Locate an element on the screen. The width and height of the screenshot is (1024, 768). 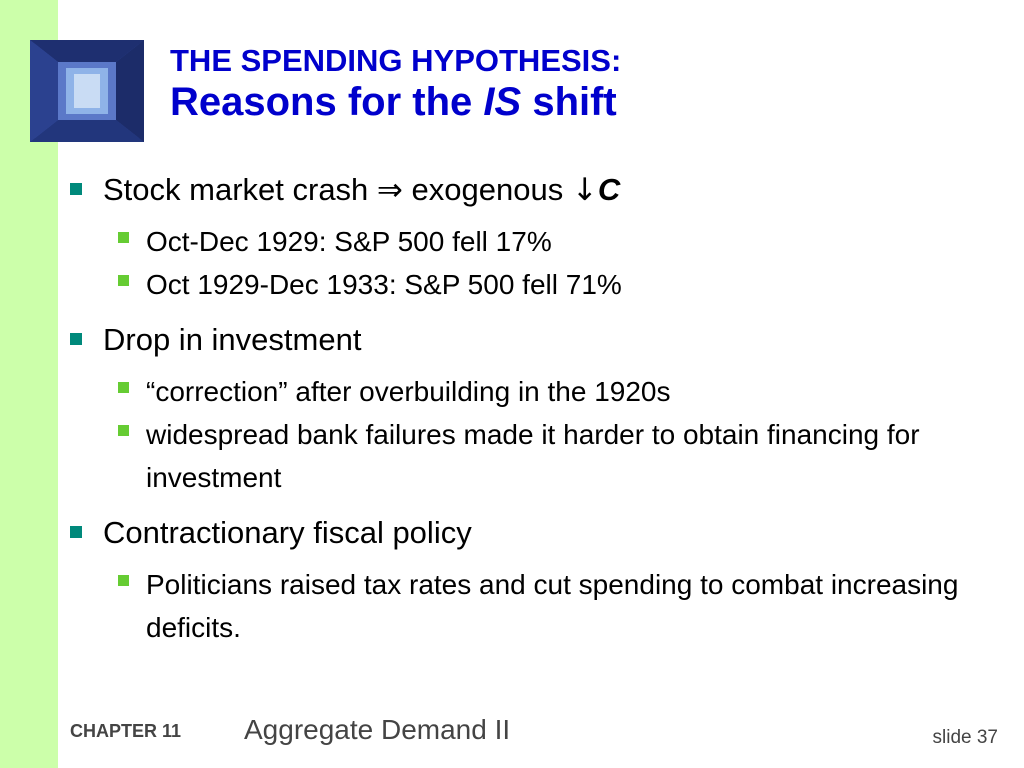
consumption-variable: C is located at coordinates (609, 189).